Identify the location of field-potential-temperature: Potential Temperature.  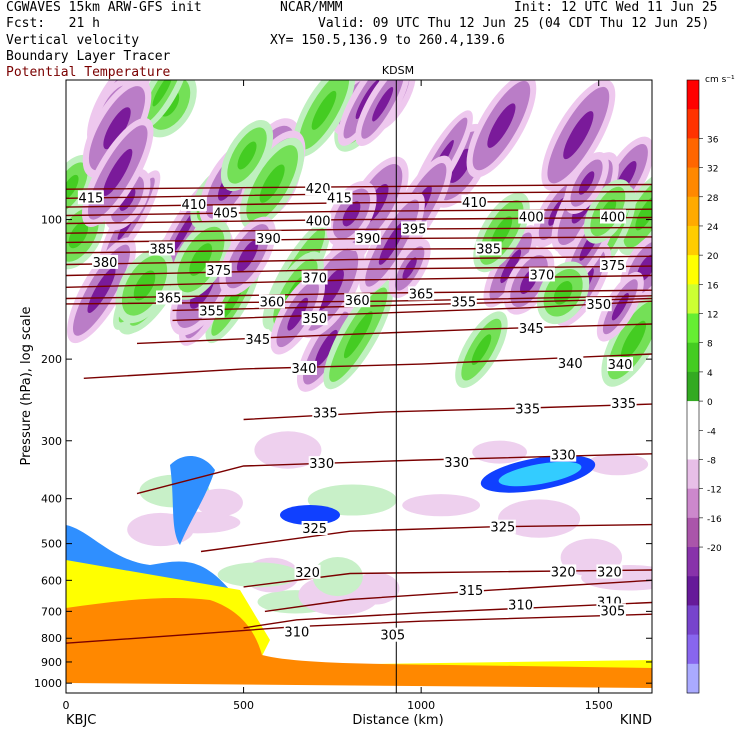
(88, 72).